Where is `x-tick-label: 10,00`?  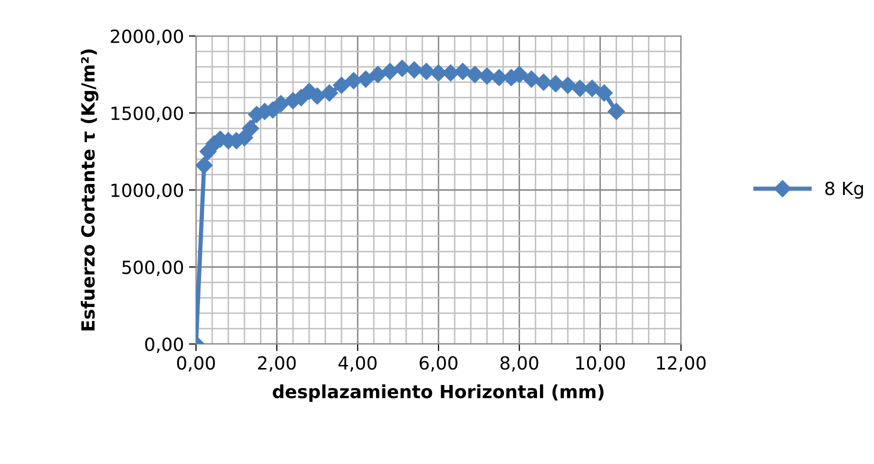
x-tick-label: 10,00 is located at coordinates (600, 364).